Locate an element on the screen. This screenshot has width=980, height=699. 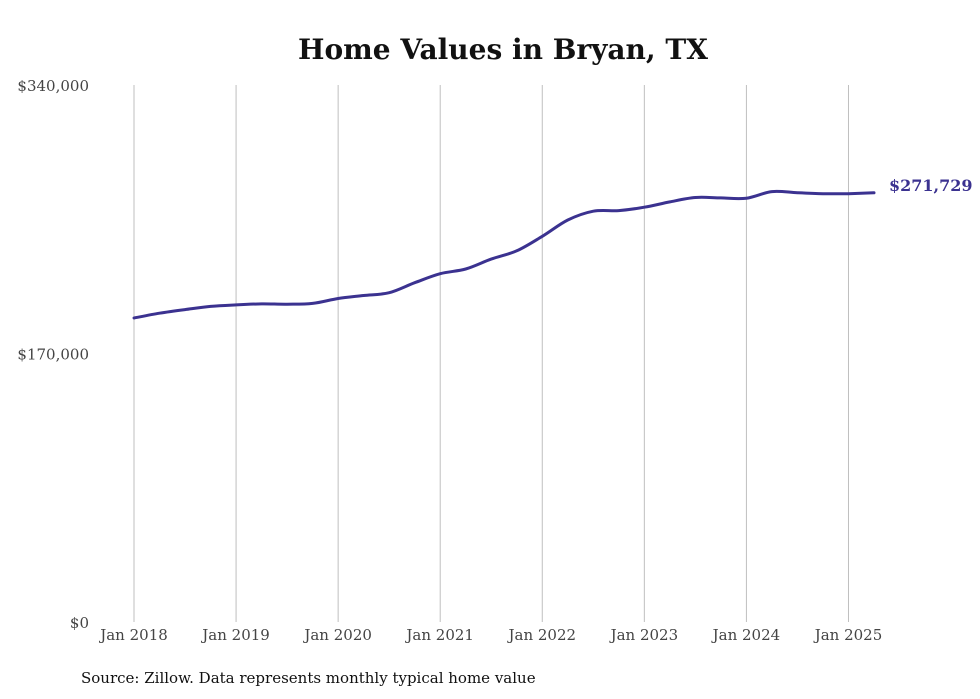
y-axis-ticks: $0 $170,000 $340,000 is located at coordinates (53, 354).